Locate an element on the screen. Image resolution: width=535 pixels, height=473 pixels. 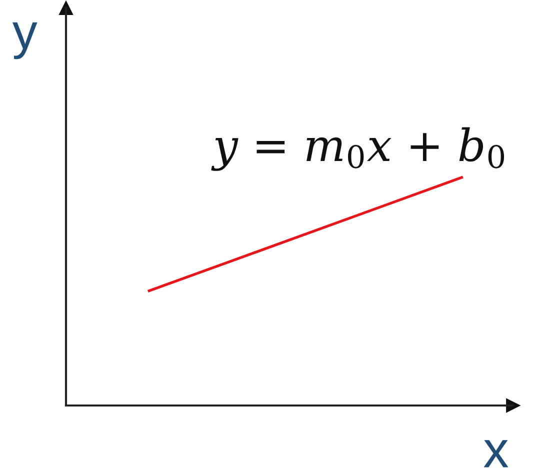
x-axis-title: x is located at coordinates (496, 454).